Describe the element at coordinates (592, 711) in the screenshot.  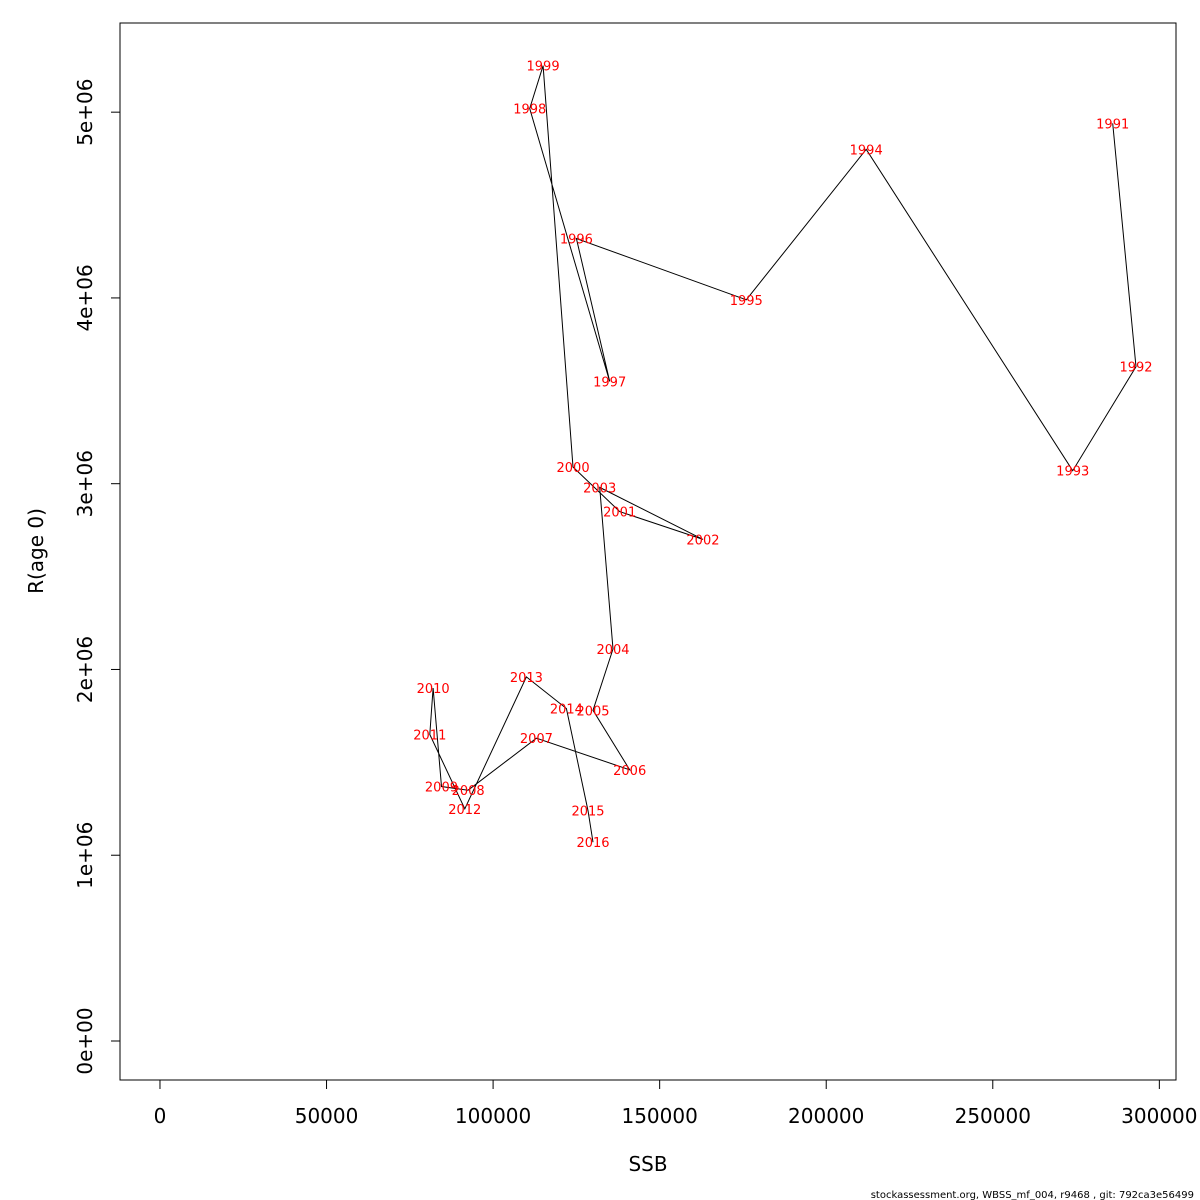
I see `point-label-2005: 2005` at that location.